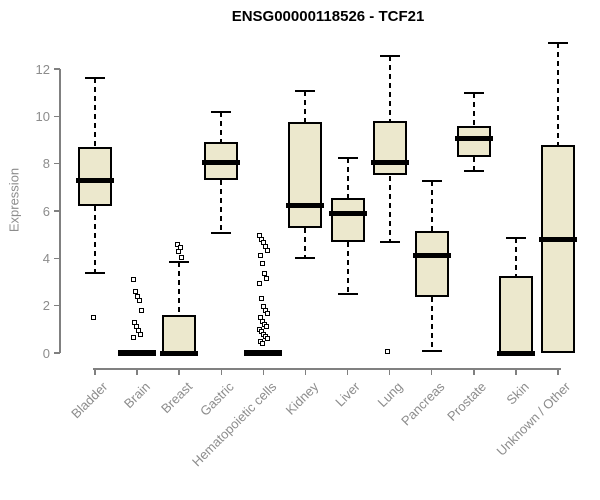 The image size is (600, 500). I want to click on x-axis-line, so click(327, 369).